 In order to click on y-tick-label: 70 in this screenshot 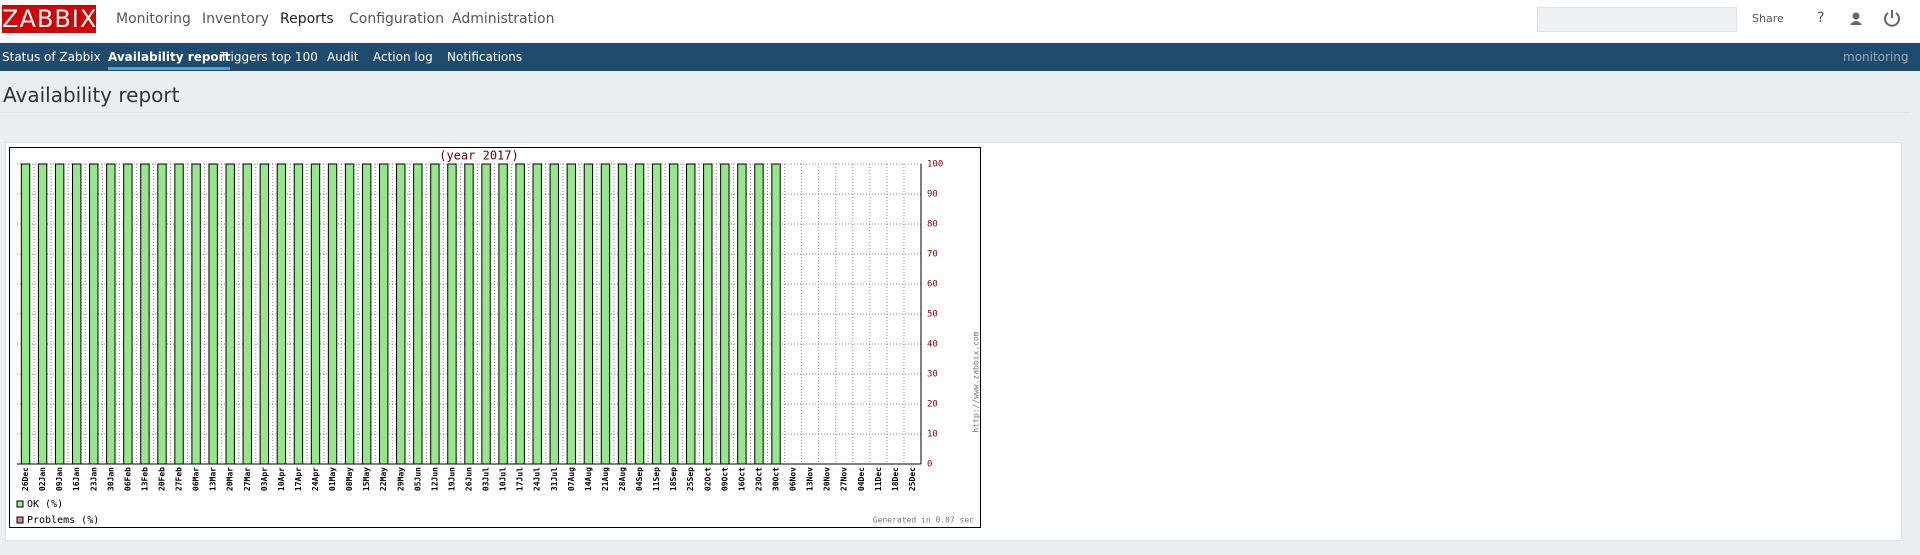, I will do `click(932, 255)`.